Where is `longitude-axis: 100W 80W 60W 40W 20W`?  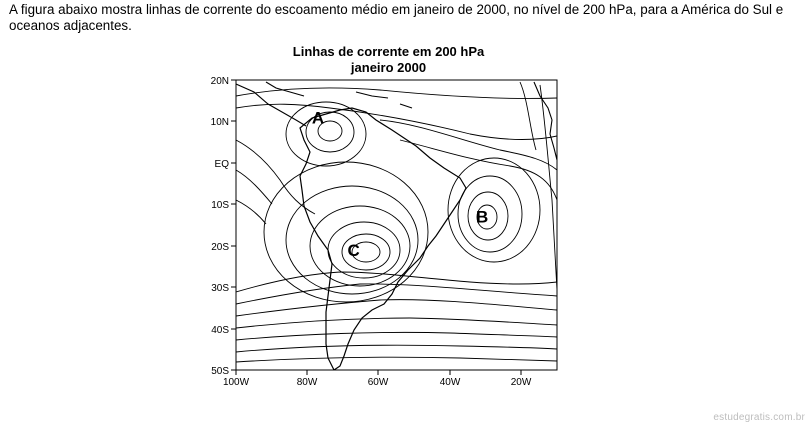 longitude-axis: 100W 80W 60W 40W 20W is located at coordinates (377, 379).